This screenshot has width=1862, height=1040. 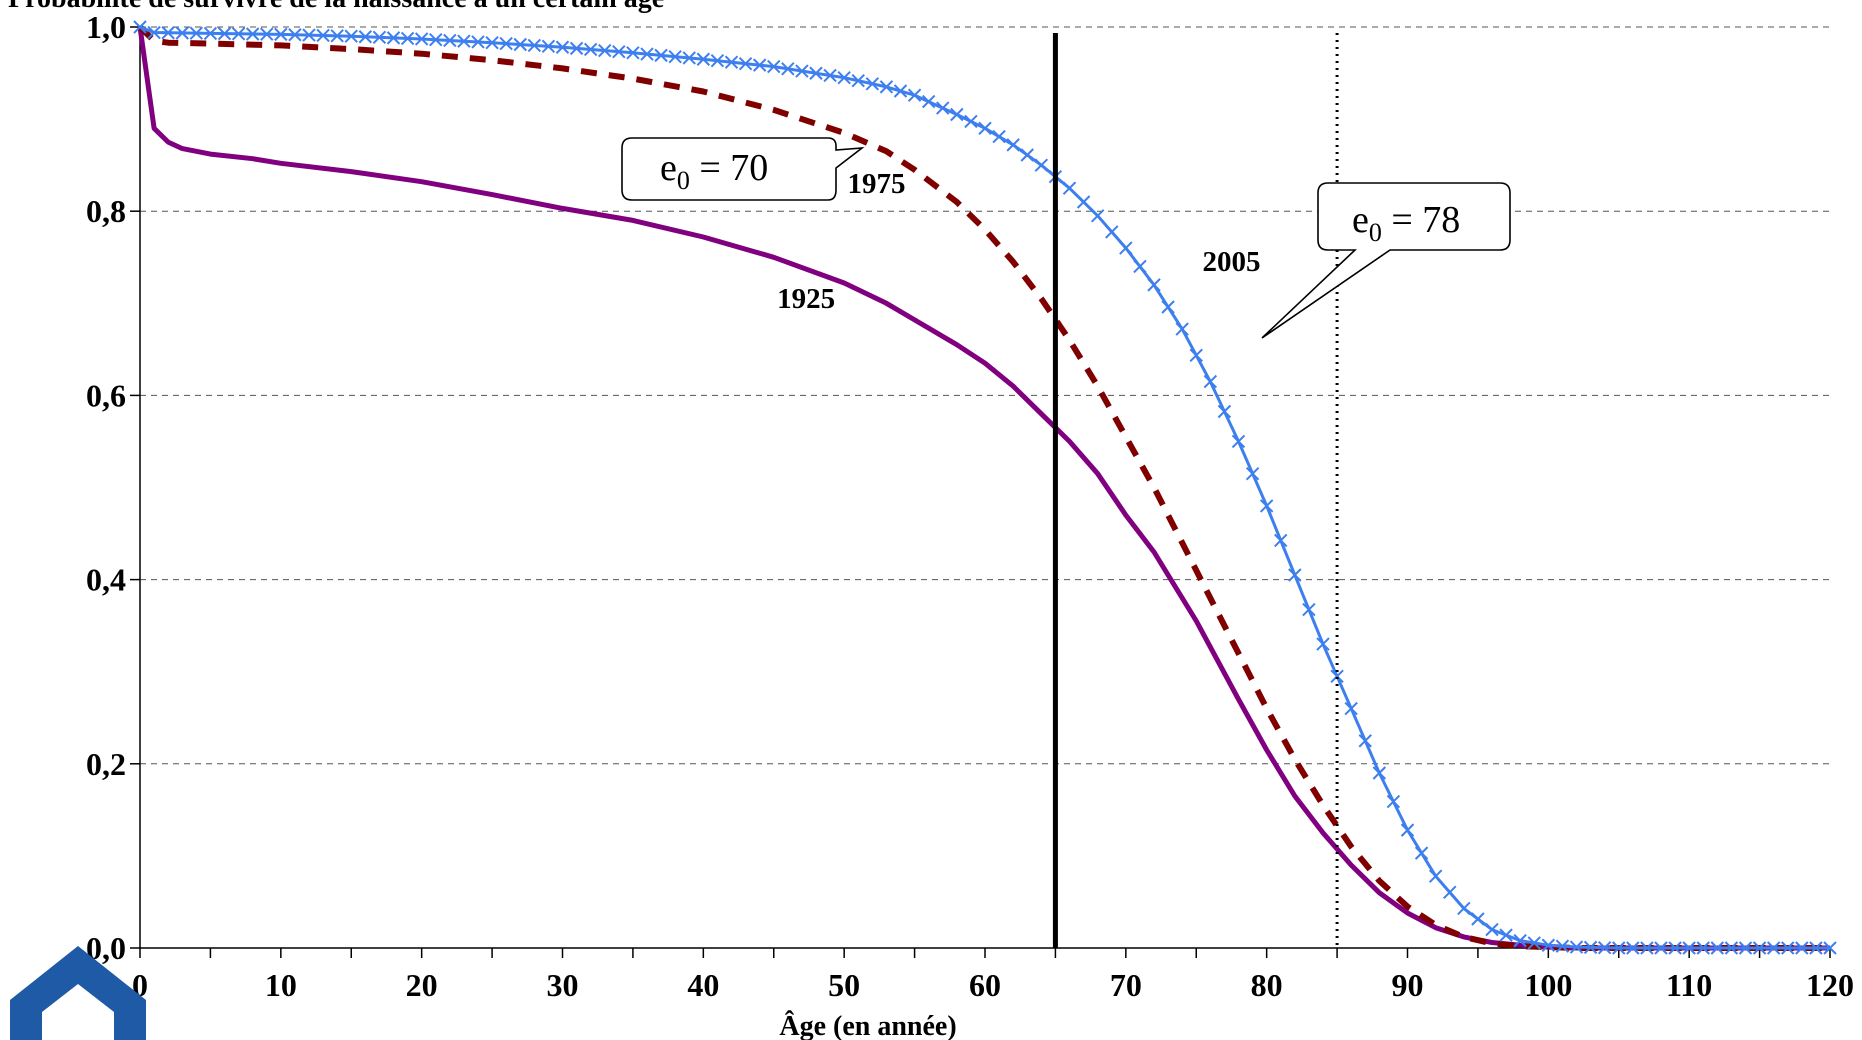 What do you see at coordinates (714, 171) in the screenshot?
I see `callout-e0-70-text: e0 = 70` at bounding box center [714, 171].